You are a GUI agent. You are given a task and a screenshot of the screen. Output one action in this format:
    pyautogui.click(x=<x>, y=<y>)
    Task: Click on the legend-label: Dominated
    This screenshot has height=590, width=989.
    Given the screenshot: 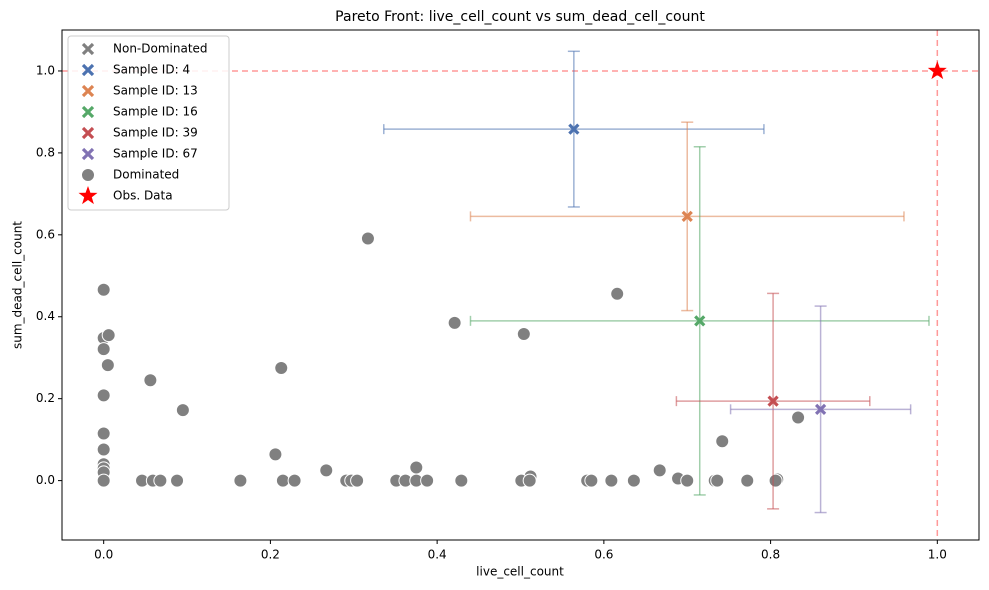 What is the action you would take?
    pyautogui.click(x=146, y=175)
    